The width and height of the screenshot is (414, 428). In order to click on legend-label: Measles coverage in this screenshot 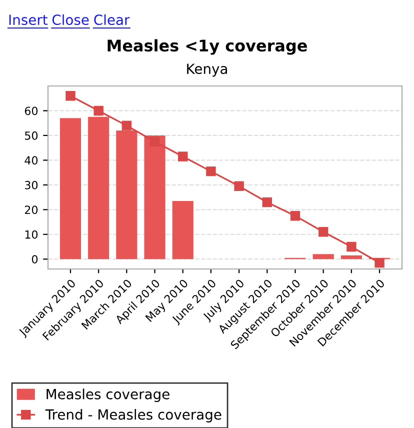, I will do `click(108, 395)`.